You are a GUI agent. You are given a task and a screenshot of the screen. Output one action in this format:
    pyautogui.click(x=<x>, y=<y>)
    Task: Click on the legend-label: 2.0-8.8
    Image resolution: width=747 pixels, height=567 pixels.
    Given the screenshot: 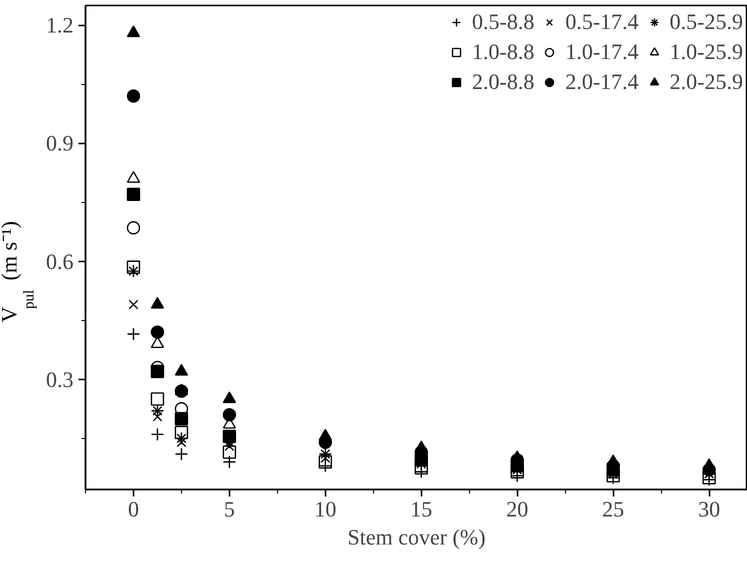 What is the action you would take?
    pyautogui.click(x=503, y=82)
    